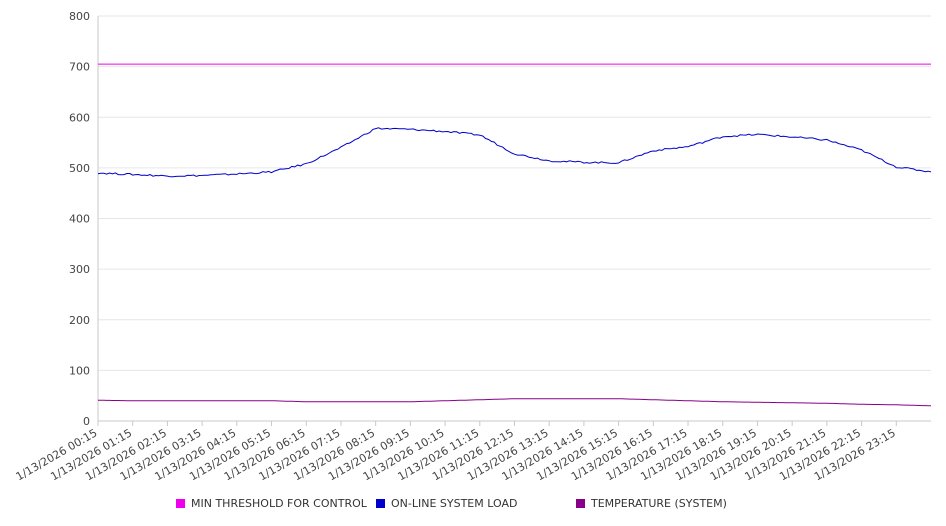 The image size is (946, 526). What do you see at coordinates (380, 503) in the screenshot?
I see `legend-swatch-online-system-load` at bounding box center [380, 503].